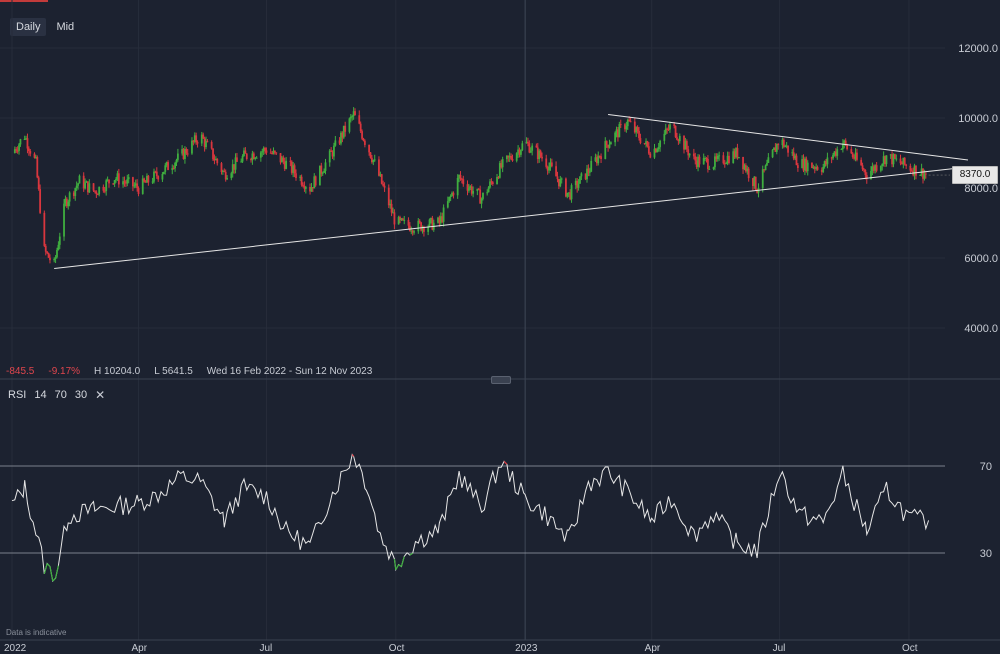  Describe the element at coordinates (65, 27) in the screenshot. I see `mid-button: Mid` at that location.